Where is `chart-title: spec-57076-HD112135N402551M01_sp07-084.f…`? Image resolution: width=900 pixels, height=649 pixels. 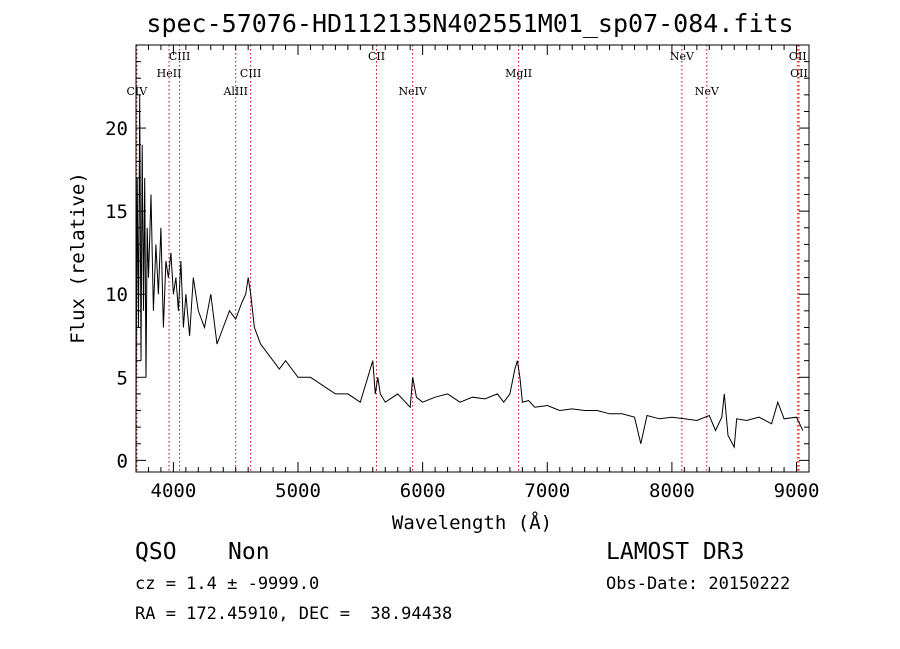
chart-title: spec-57076-HD112135N402551M01_sp07-084.f… is located at coordinates (469, 23).